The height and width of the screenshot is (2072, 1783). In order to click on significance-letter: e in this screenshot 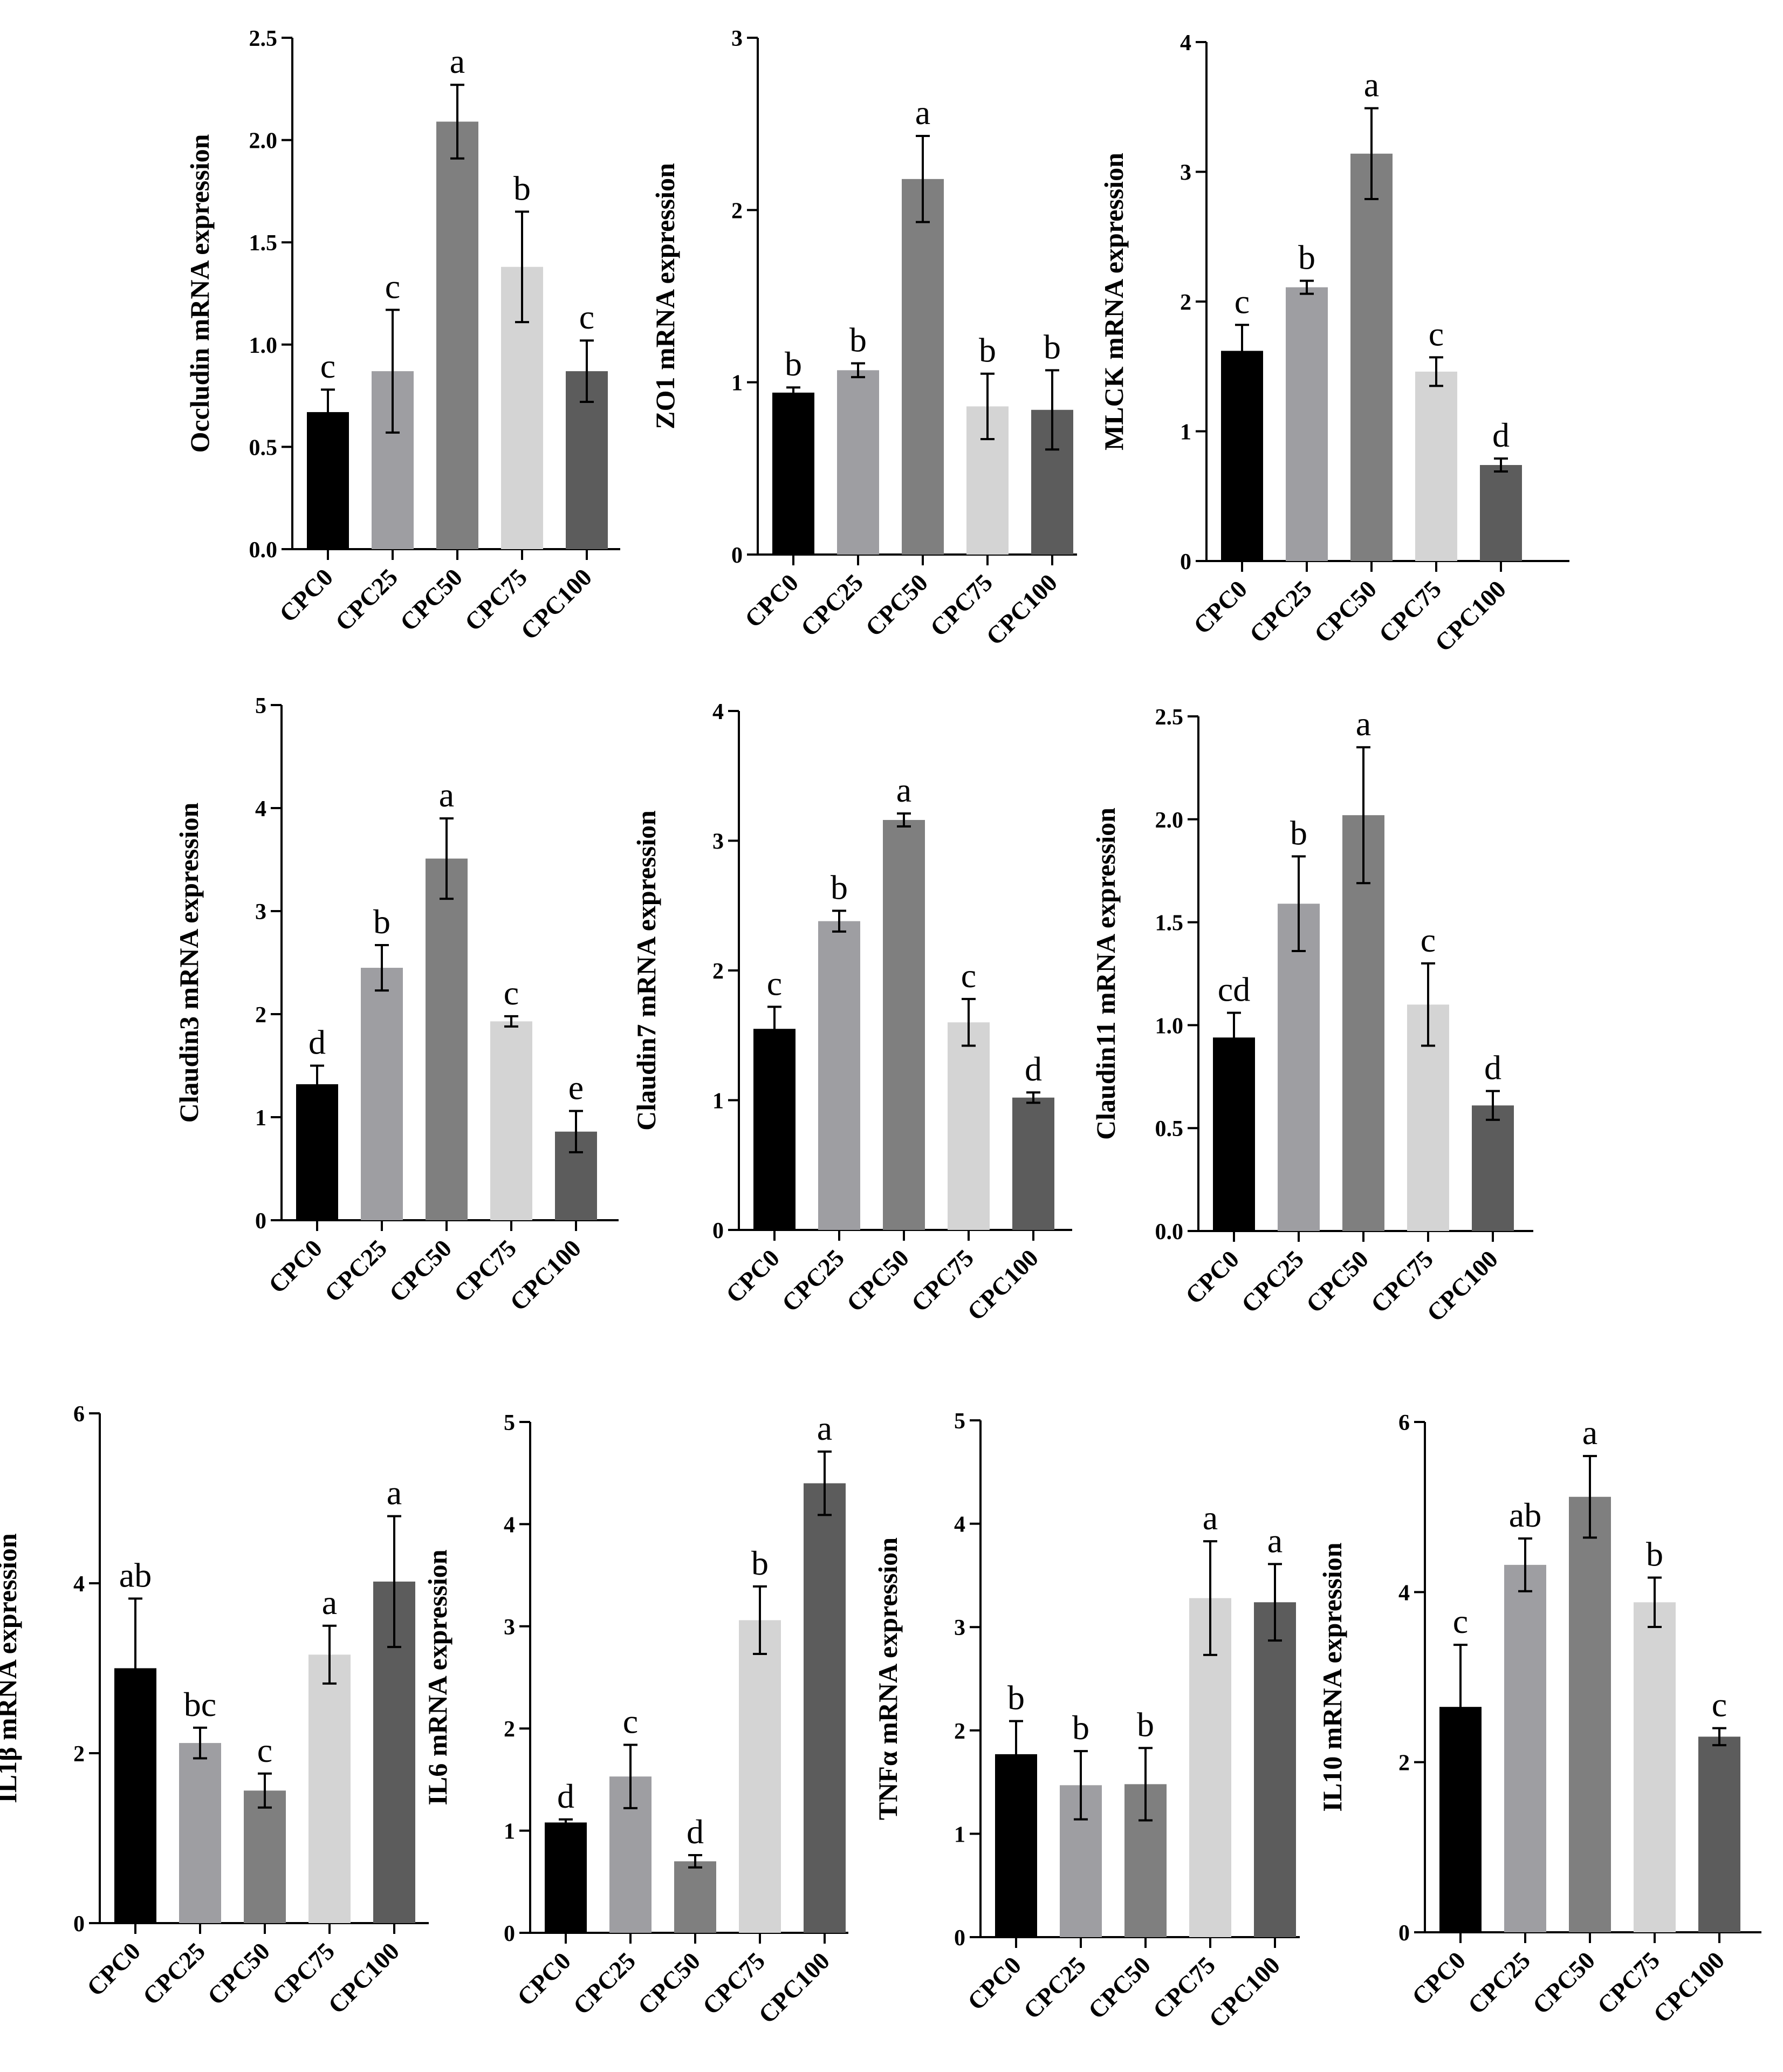, I will do `click(576, 1088)`.